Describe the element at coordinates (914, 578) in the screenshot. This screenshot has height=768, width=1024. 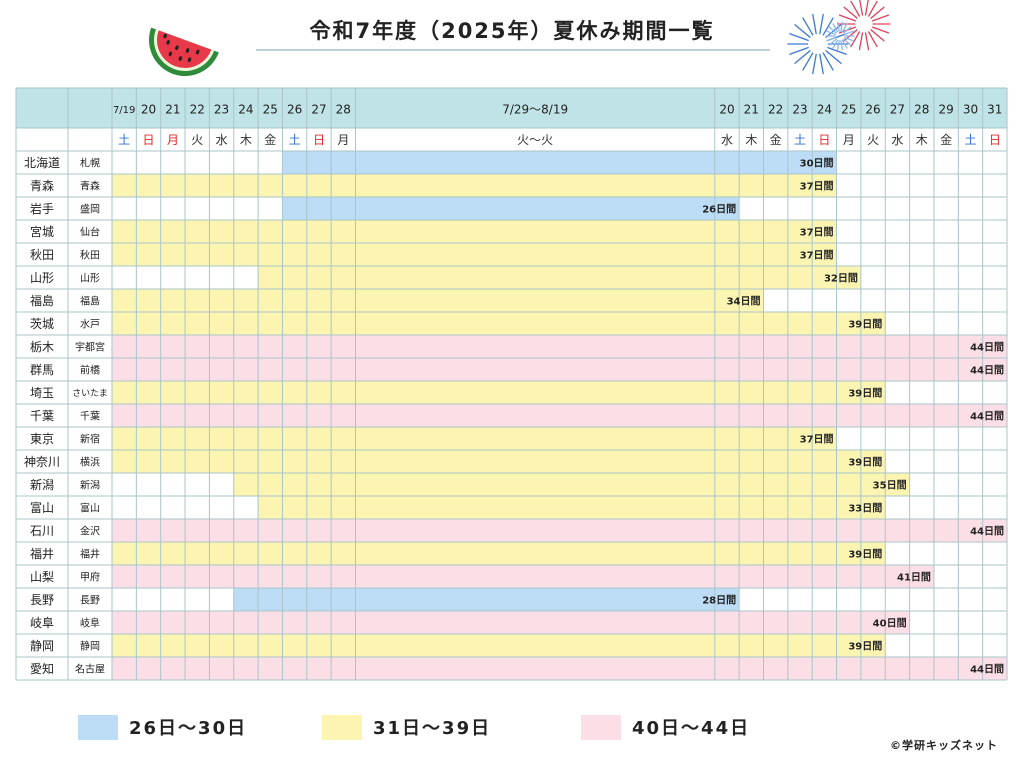
I see `days-label: 41日間` at that location.